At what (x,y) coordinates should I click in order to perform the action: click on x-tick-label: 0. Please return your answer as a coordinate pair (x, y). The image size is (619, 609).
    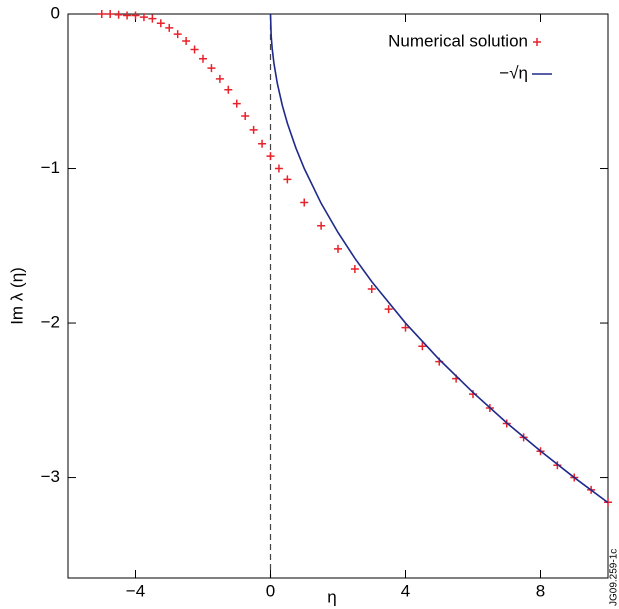
    Looking at the image, I should click on (270, 590).